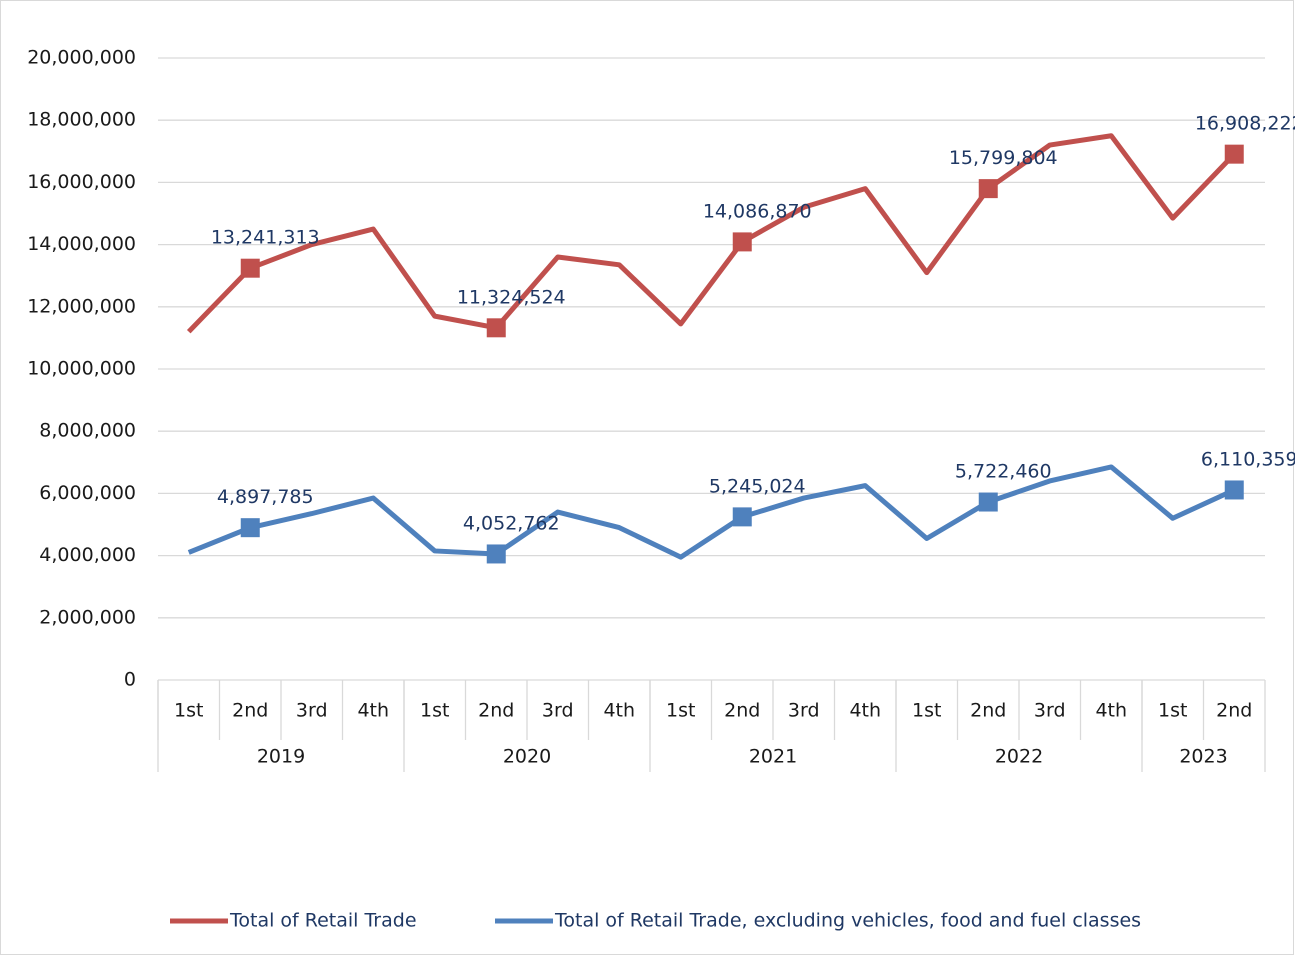  I want to click on data-label: 5,245,024, so click(757, 486).